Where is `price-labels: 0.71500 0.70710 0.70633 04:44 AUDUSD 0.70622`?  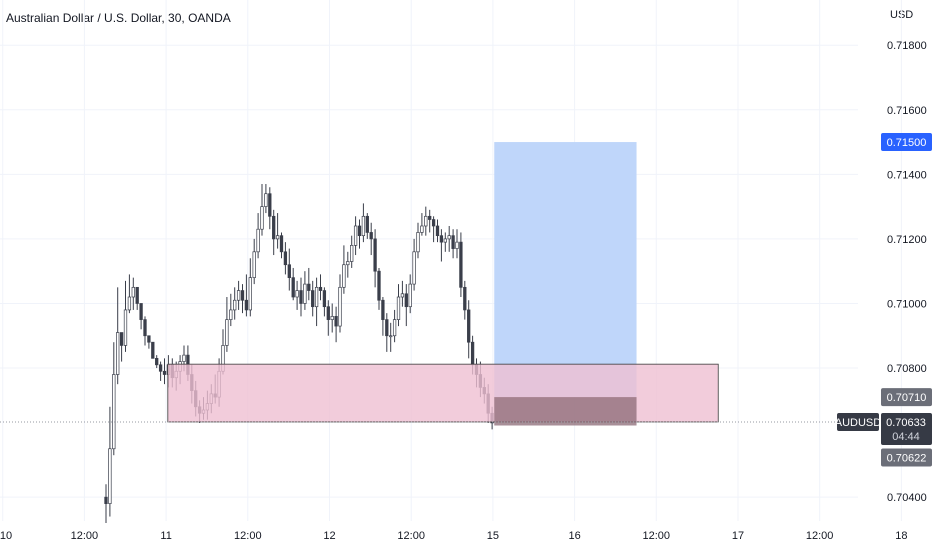
price-labels: 0.71500 0.70710 0.70633 04:44 AUDUSD 0.70622 is located at coordinates (883, 300).